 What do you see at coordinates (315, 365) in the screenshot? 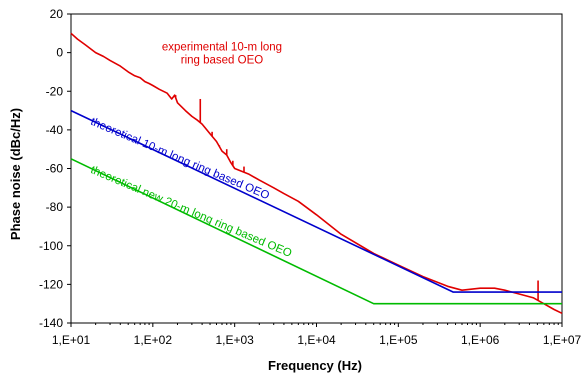
I see `x-axis-title: Frequency (Hz)` at bounding box center [315, 365].